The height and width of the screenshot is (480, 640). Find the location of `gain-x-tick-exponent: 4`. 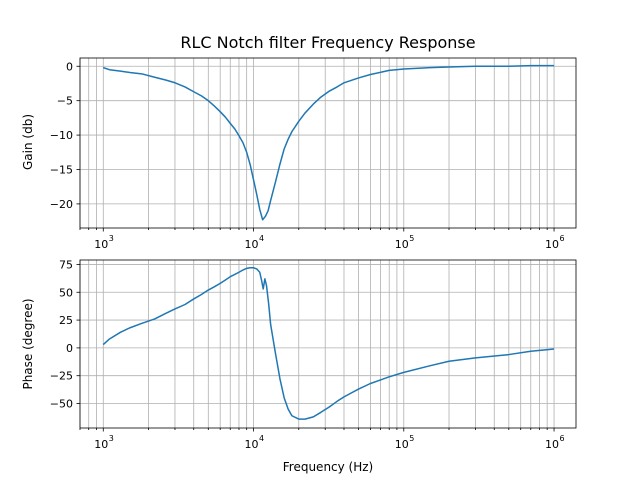

gain-x-tick-exponent: 4 is located at coordinates (261, 238).